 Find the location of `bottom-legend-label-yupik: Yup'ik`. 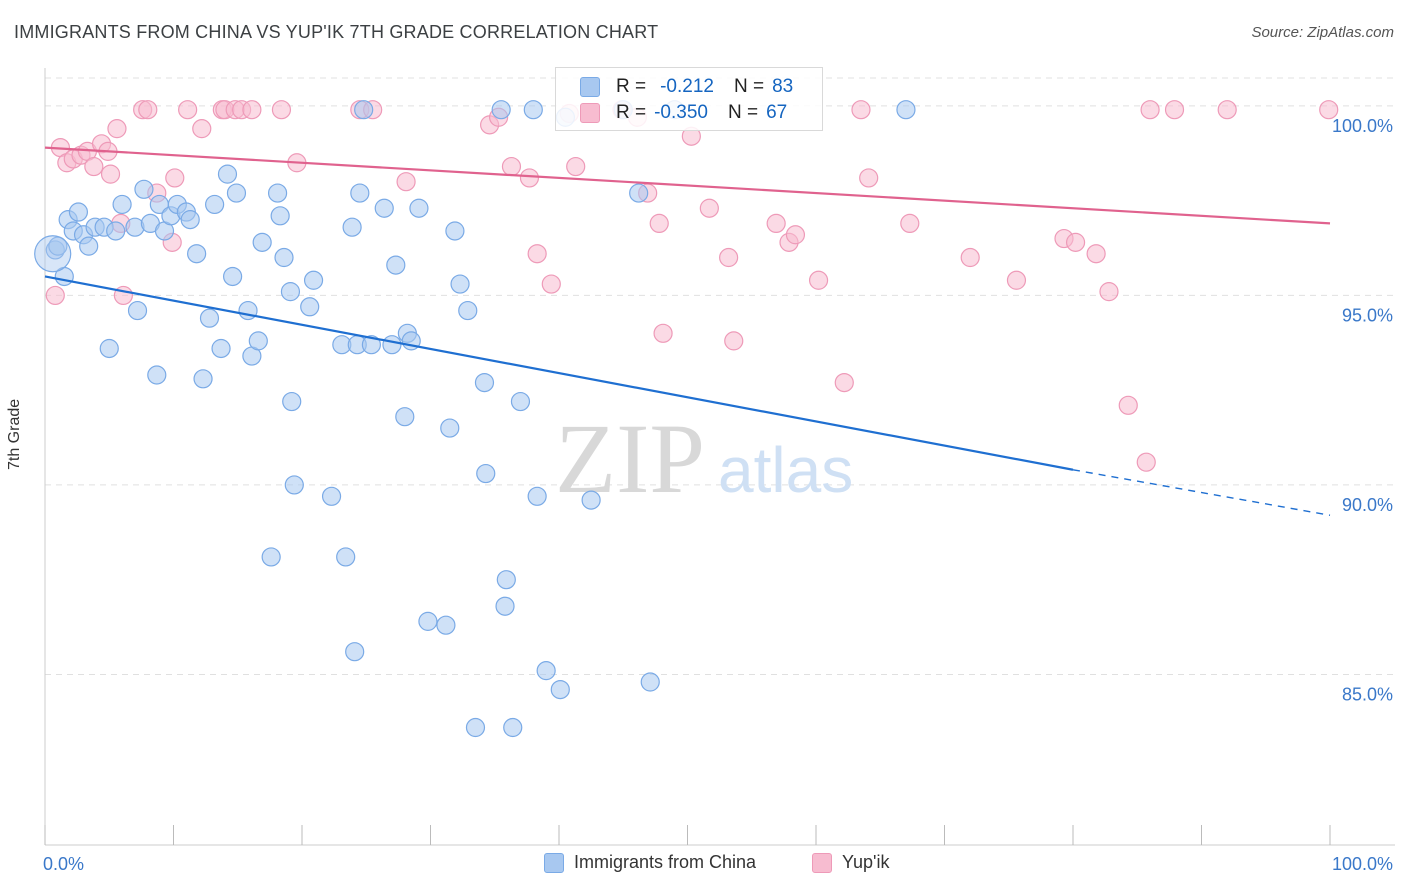

bottom-legend-label-yupik: Yup'ik is located at coordinates (866, 862).